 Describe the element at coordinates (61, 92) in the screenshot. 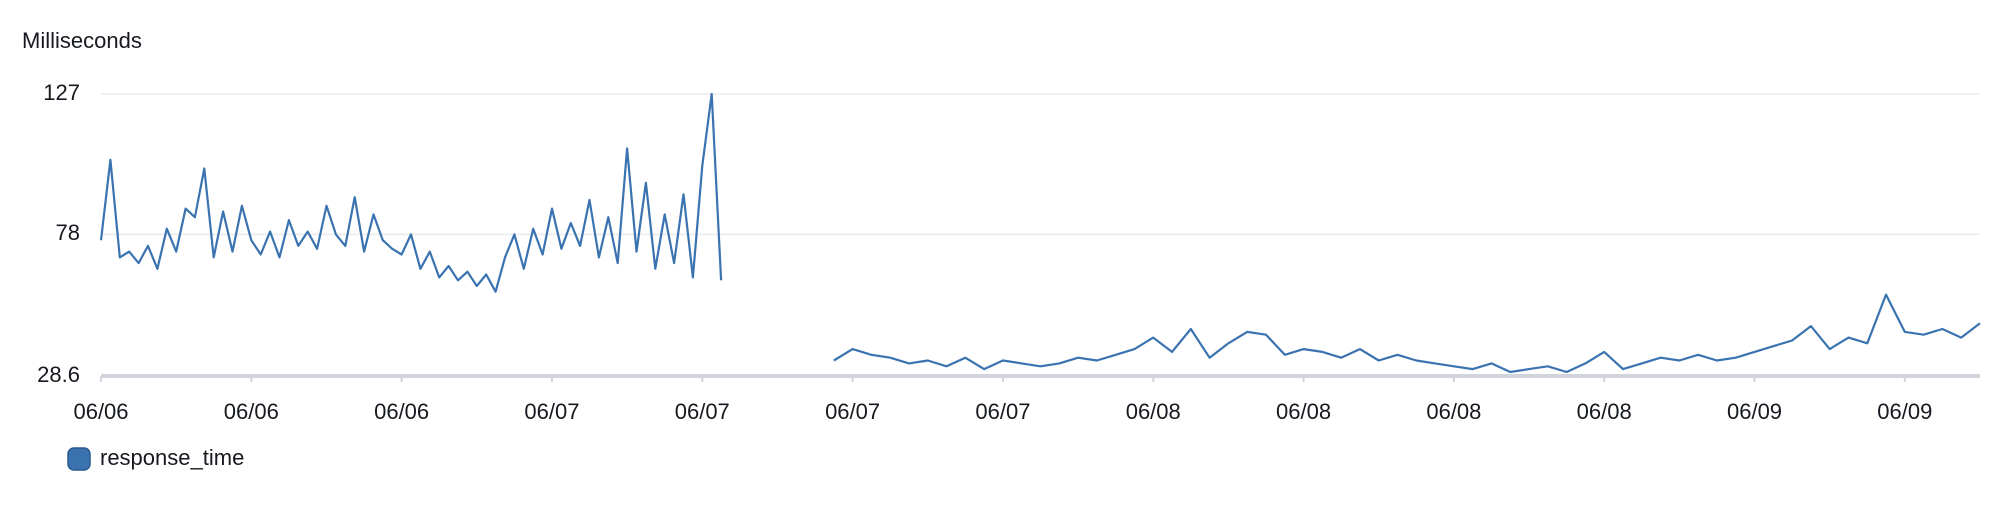

I see `y-tick-label: 127` at that location.